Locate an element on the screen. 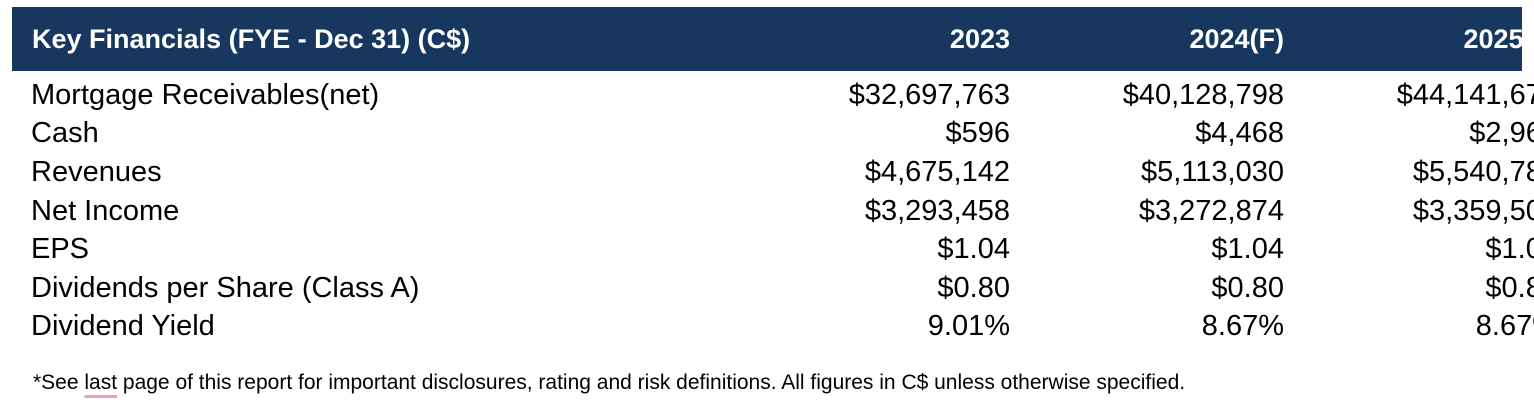 The height and width of the screenshot is (414, 1534). row-value: $4,468 is located at coordinates (1239, 133).